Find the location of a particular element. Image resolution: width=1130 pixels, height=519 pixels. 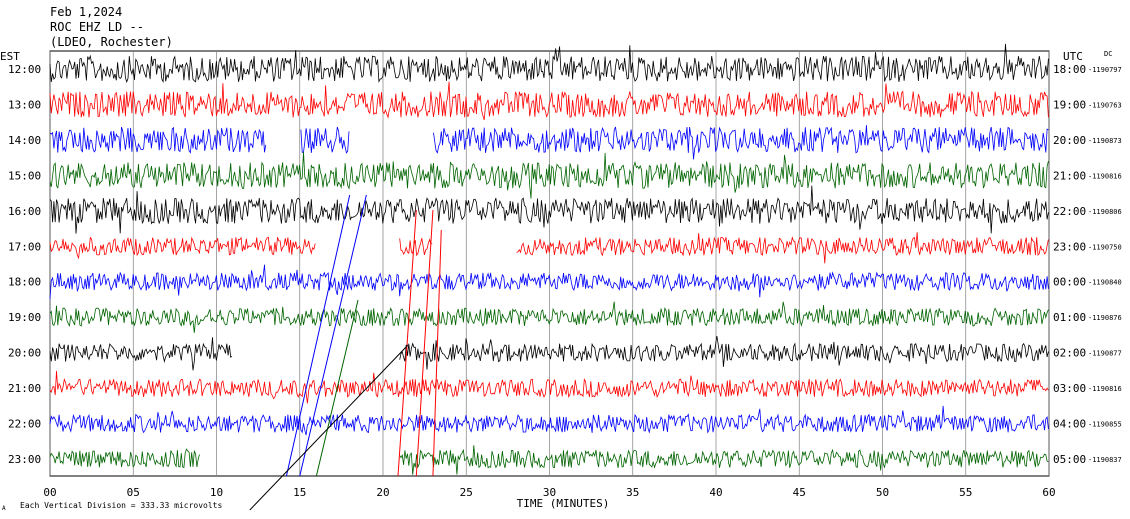

utc-hour-label: 19:00 is located at coordinates (1069, 104).